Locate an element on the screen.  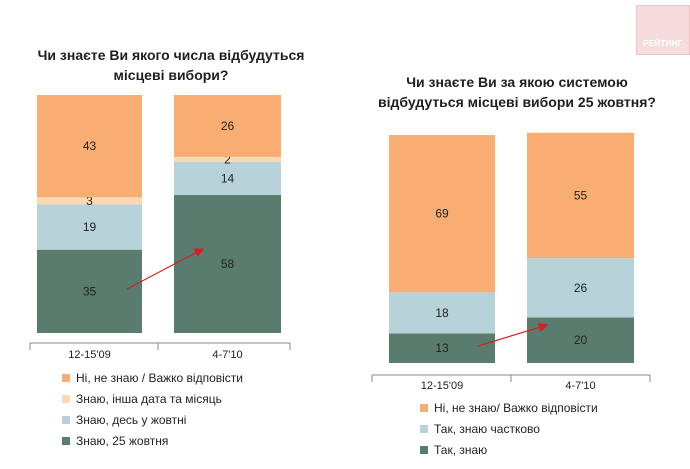
chart-2-x-tick-label-2: 4-7'10 is located at coordinates (580, 386).